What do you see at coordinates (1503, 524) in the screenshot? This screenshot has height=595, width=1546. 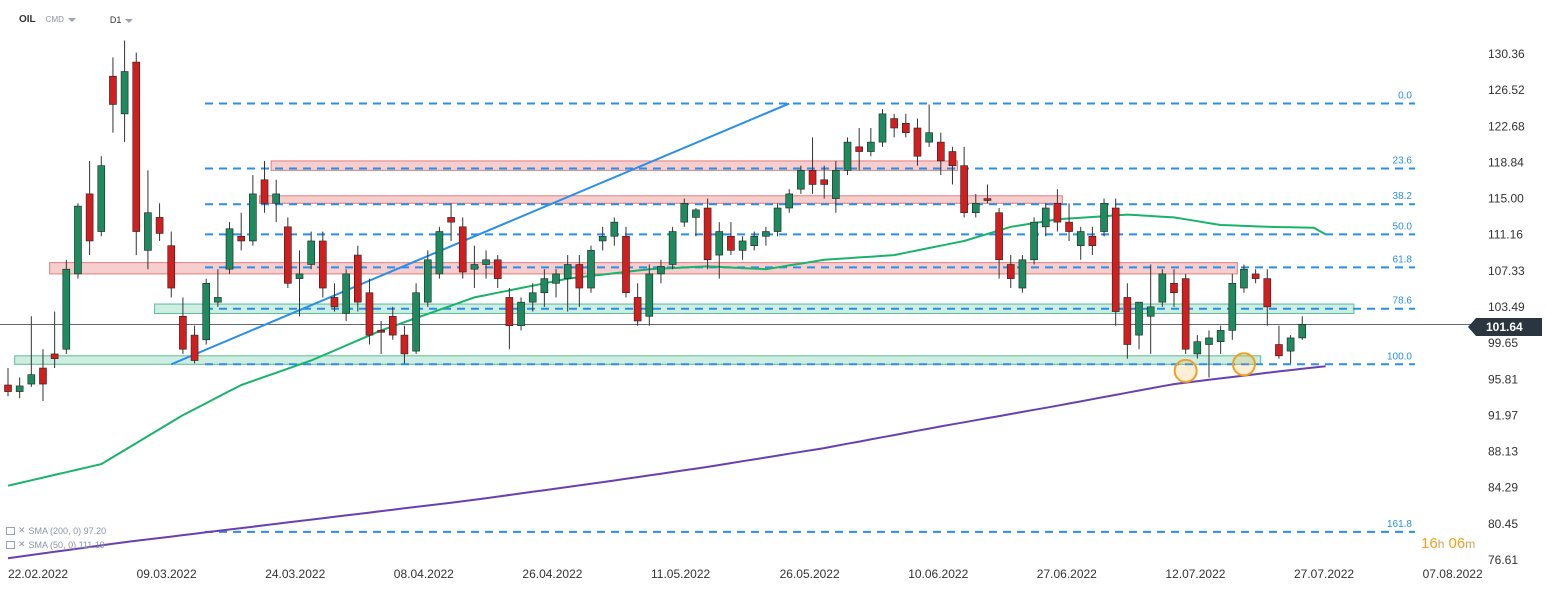 I see `y-tick-label: 80.45` at bounding box center [1503, 524].